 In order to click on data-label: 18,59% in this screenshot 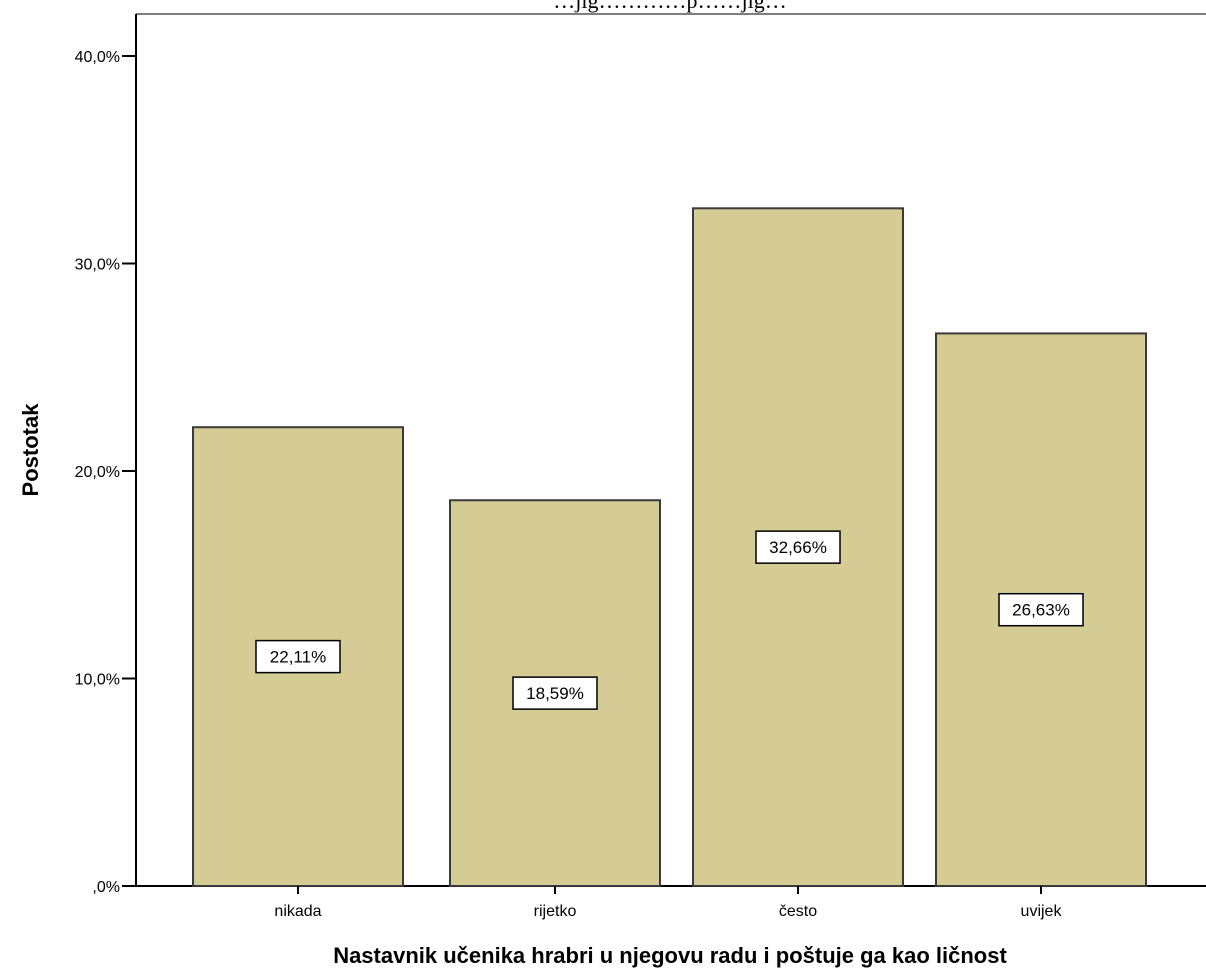, I will do `click(555, 693)`.